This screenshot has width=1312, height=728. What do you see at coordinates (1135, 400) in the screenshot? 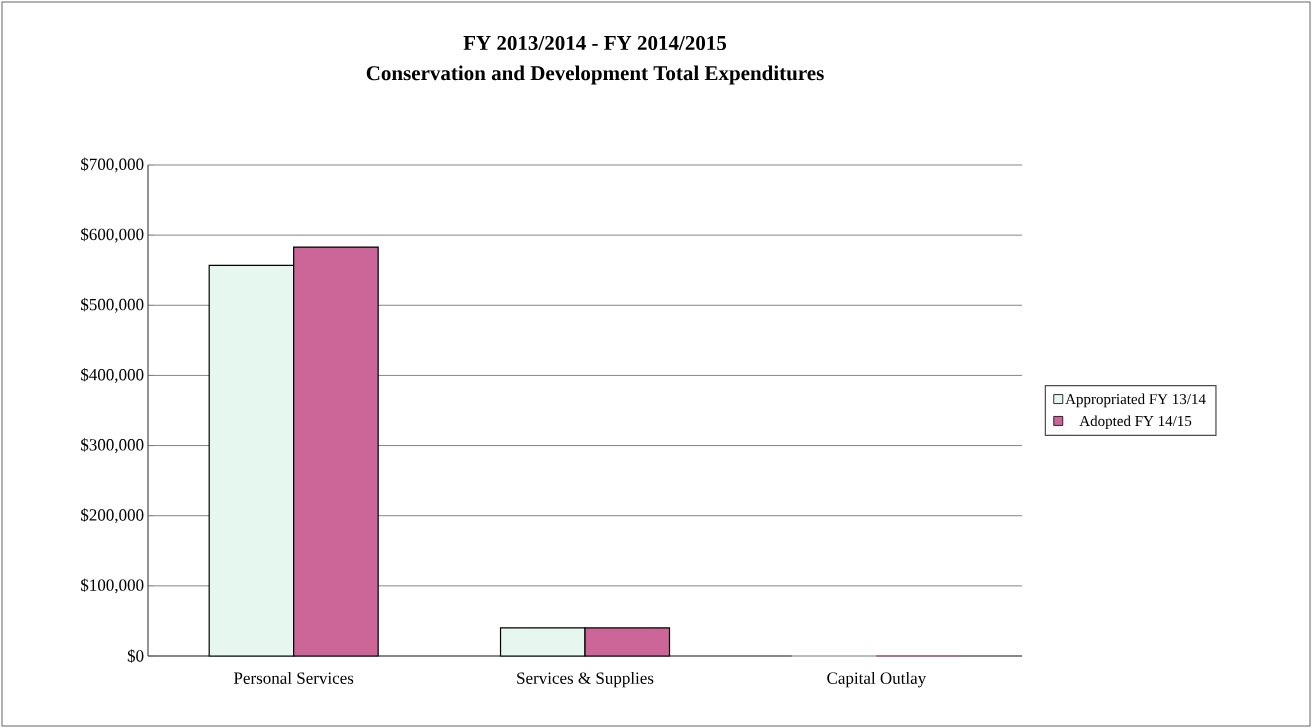
I see `legend-label: Appropriated FY 13/14` at bounding box center [1135, 400].